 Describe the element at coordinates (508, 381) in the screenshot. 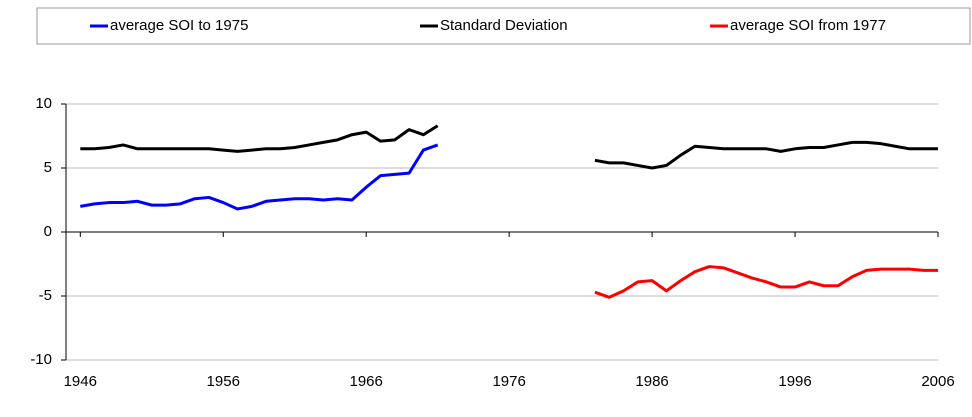

I see `x-tick-label: 1976` at that location.